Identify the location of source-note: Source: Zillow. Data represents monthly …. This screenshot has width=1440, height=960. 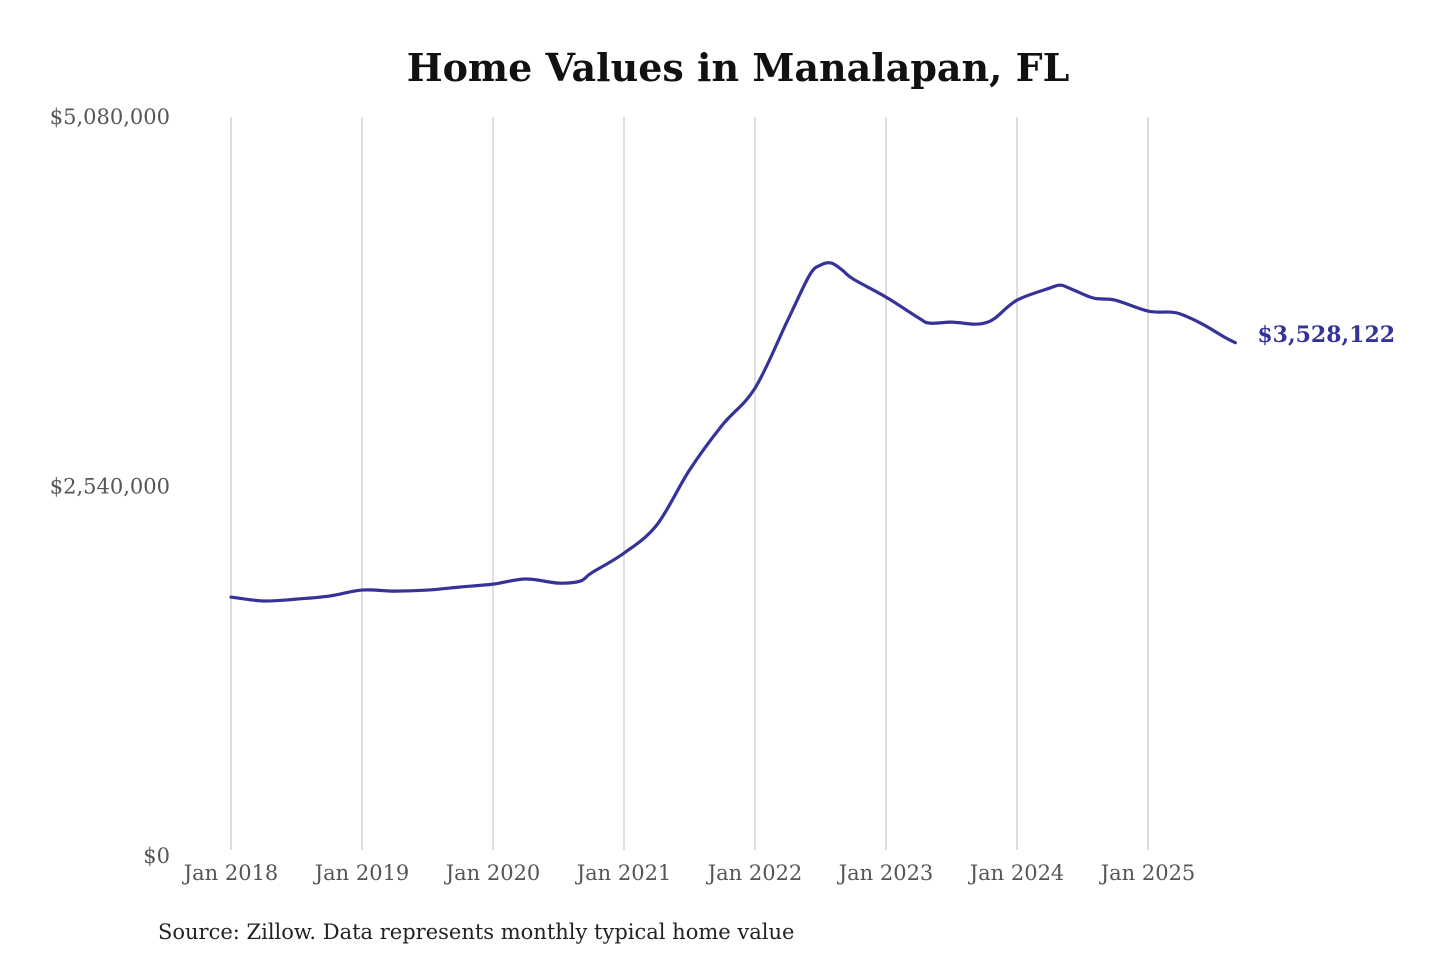
(476, 932).